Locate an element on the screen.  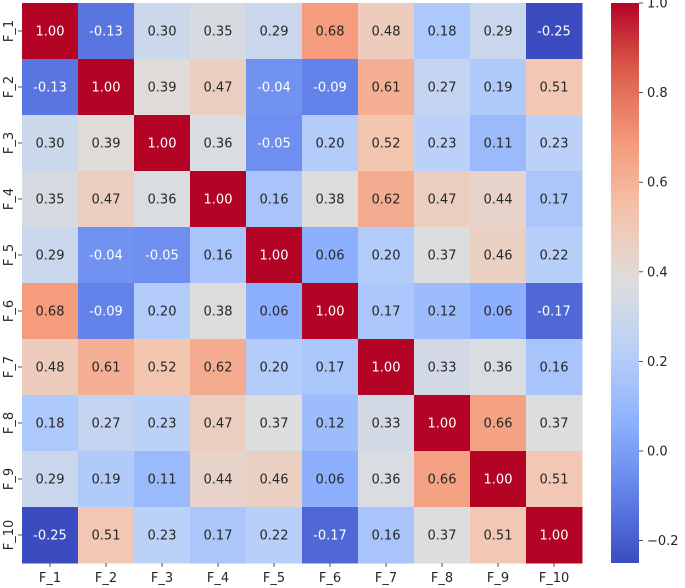
colorbar-tick-label: 0.8 is located at coordinates (657, 93).